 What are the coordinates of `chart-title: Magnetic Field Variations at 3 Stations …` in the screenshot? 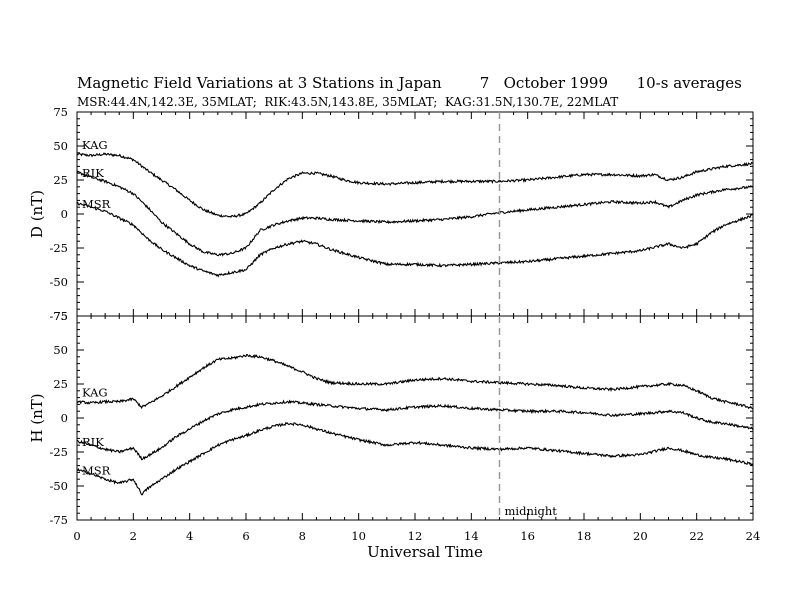 It's located at (409, 83).